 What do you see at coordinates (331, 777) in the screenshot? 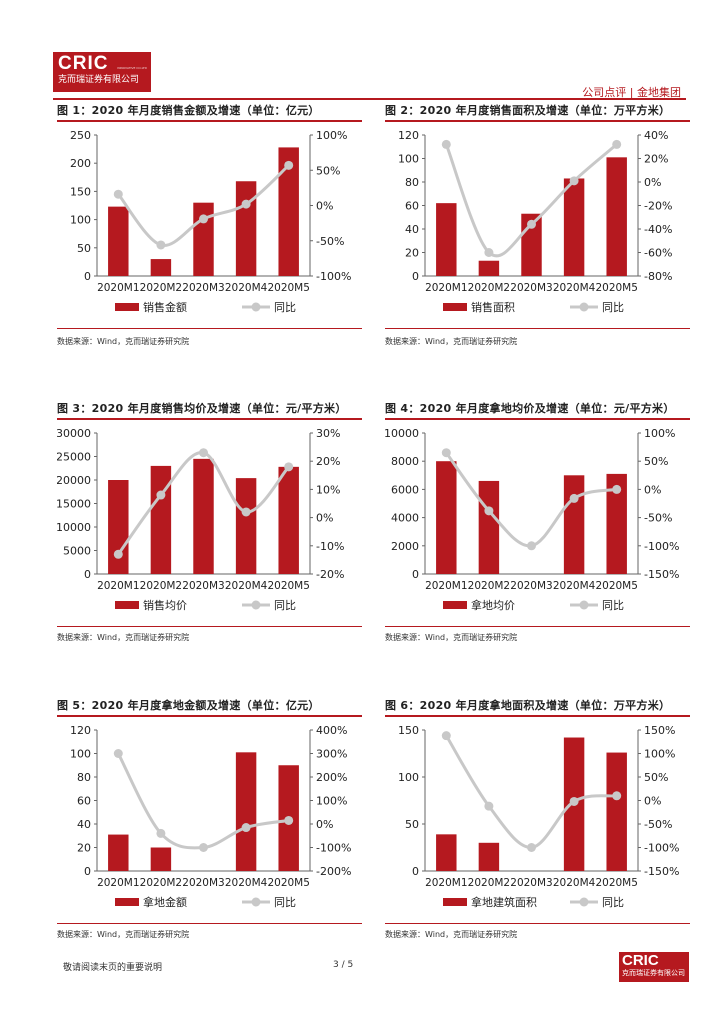
I see `right-tick-label: 200%` at bounding box center [331, 777].